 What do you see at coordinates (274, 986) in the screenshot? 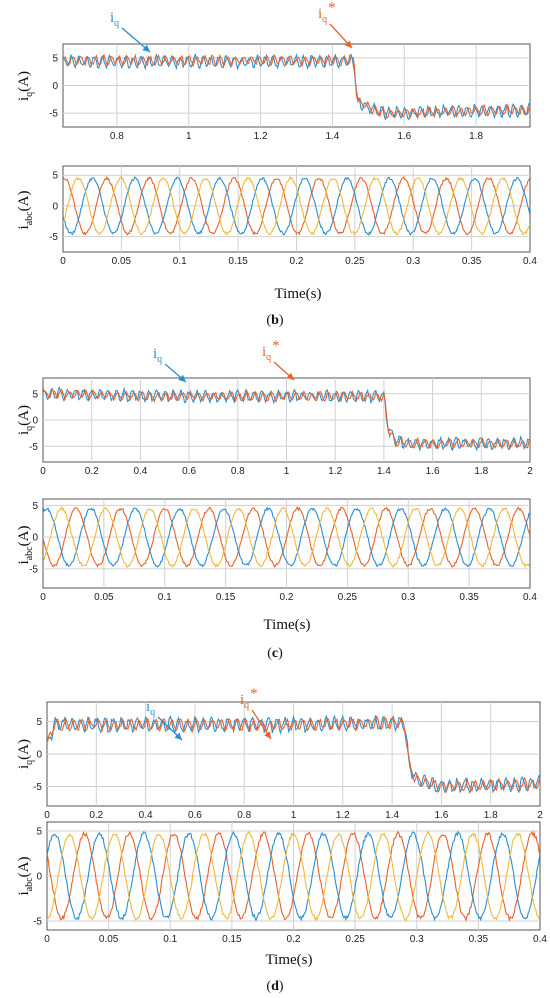
I see `panel-d-label: (d)` at bounding box center [274, 986].